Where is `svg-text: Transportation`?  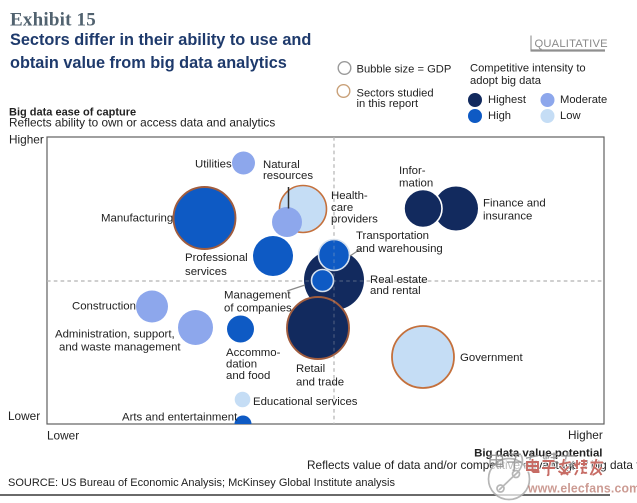
svg-text: Transportation is located at coordinates (392, 236).